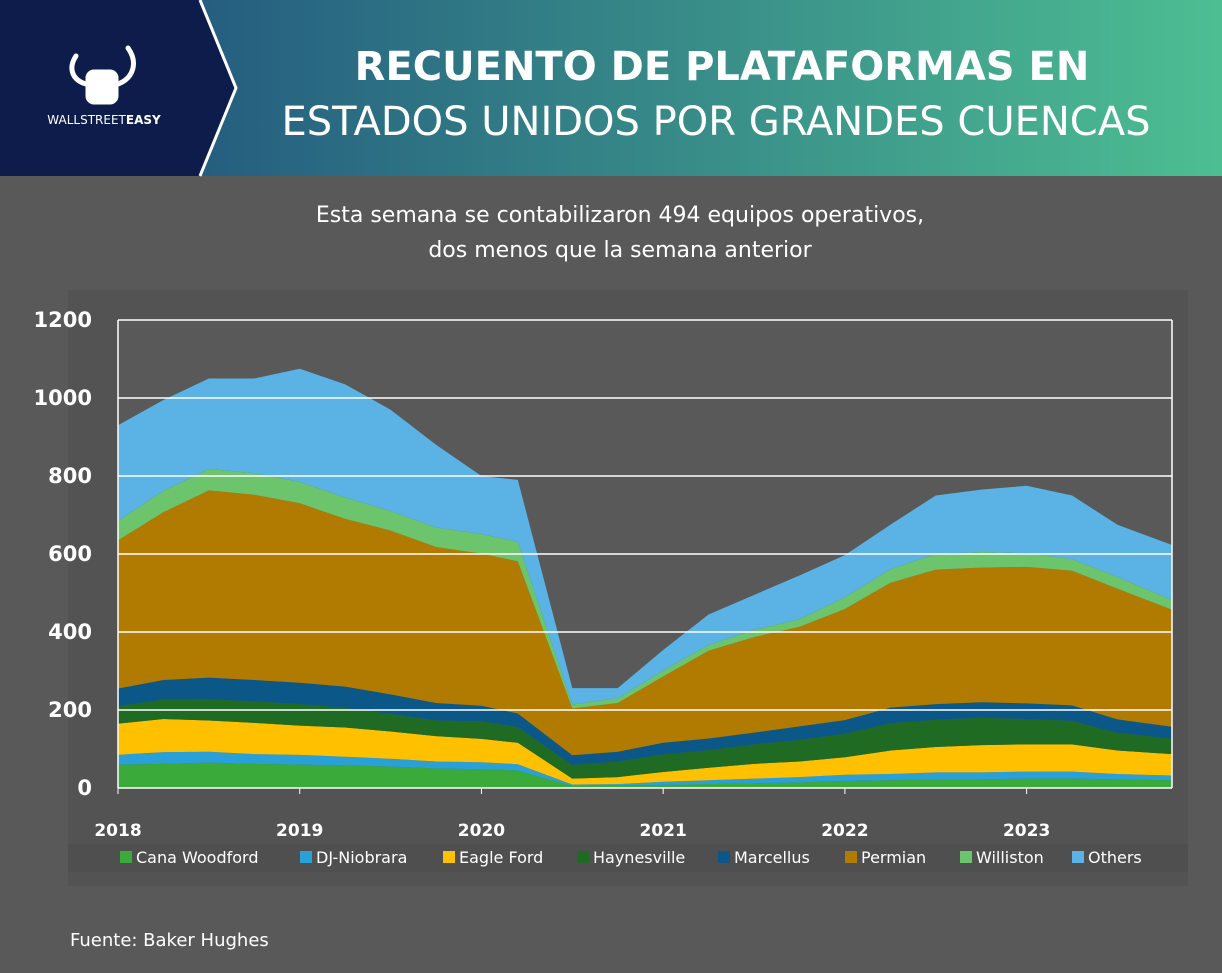 The image size is (1222, 973). I want to click on brand-part: EASY, so click(143, 120).